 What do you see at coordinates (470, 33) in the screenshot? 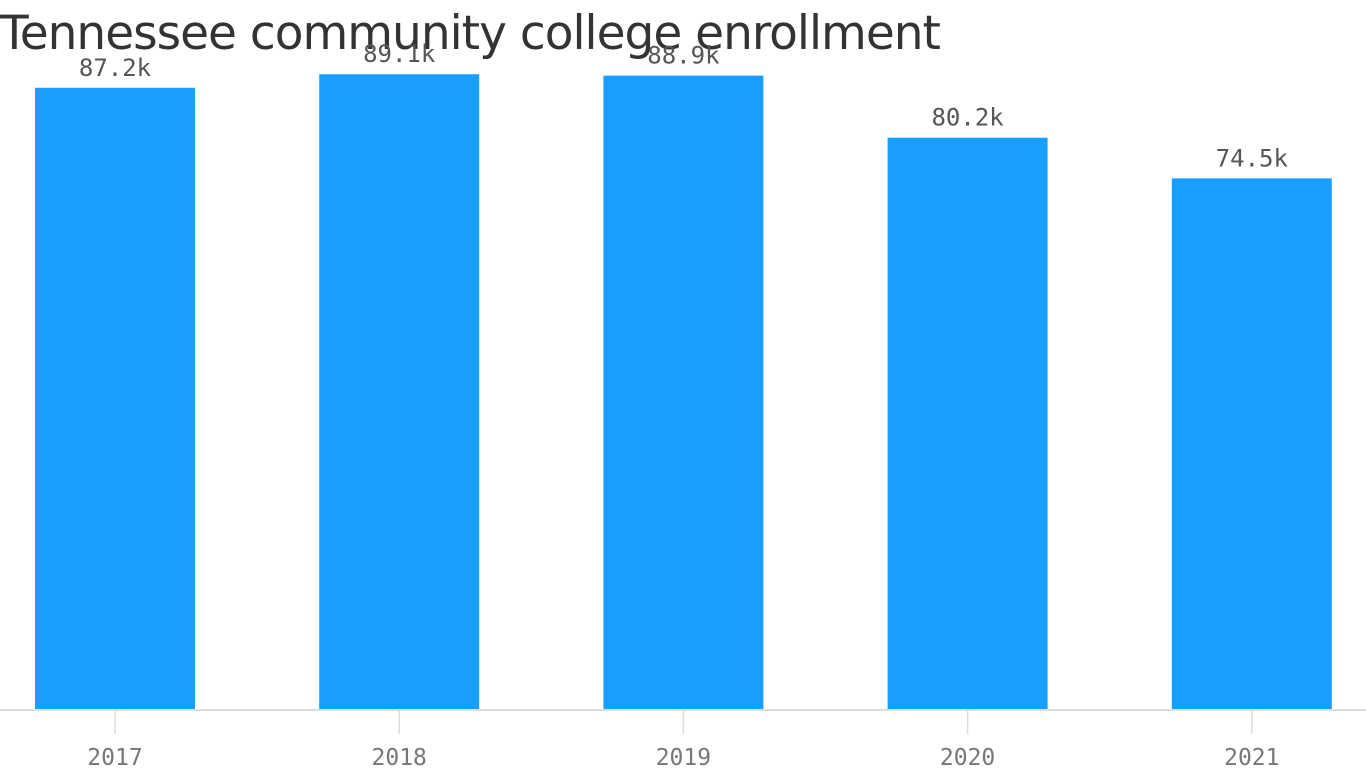
I see `chart-title: Tennessee community college enrollment` at bounding box center [470, 33].